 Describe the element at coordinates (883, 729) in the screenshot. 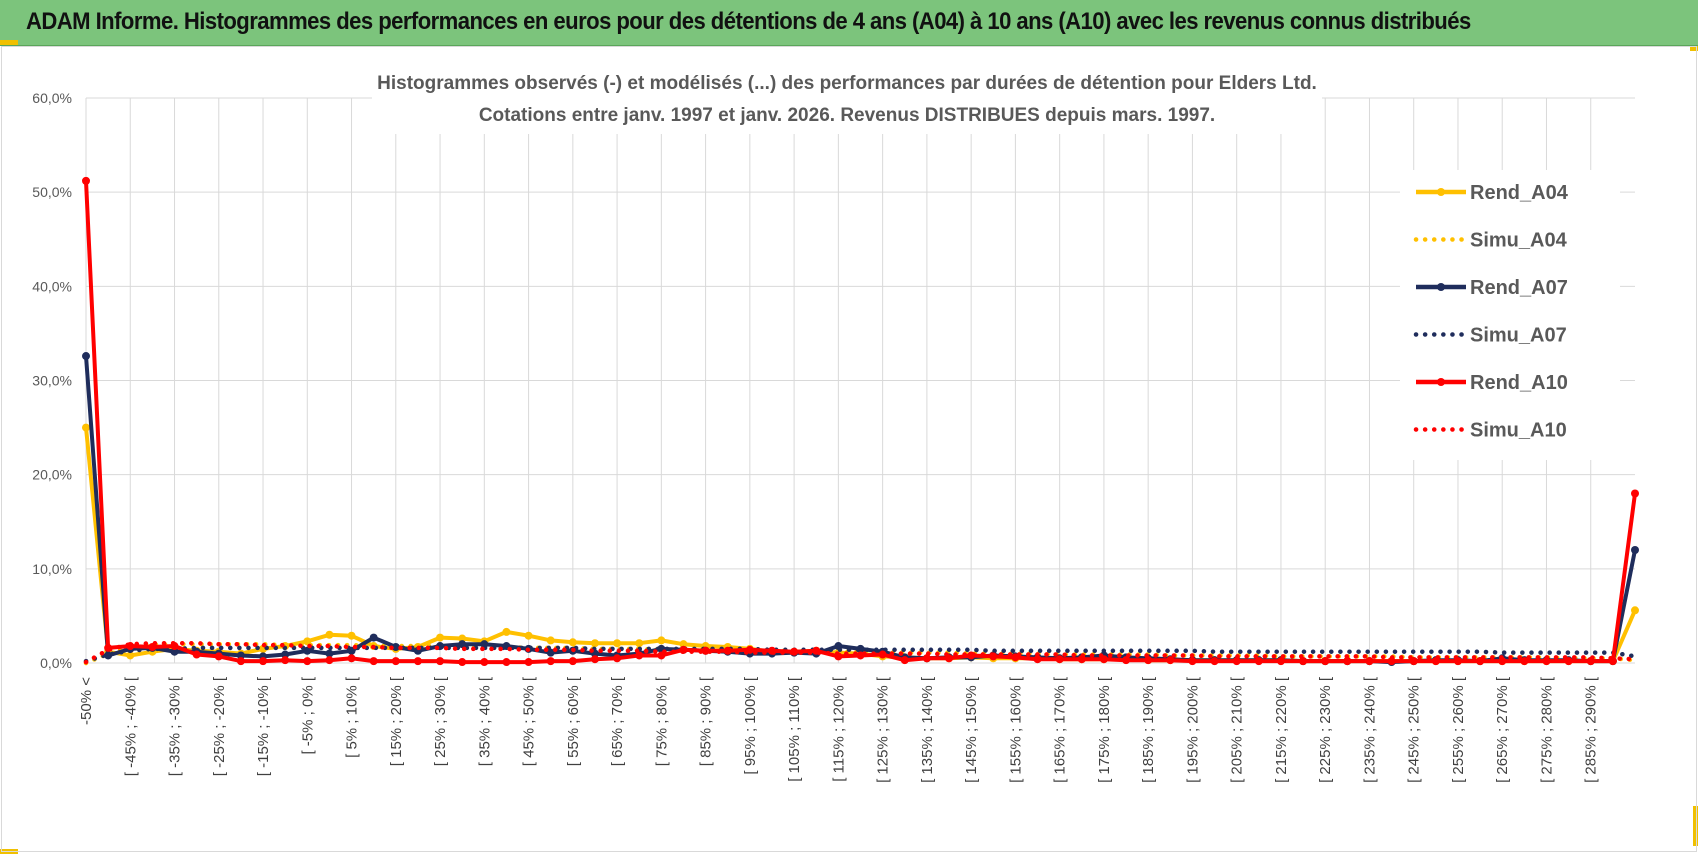

I see `x-tick-label: [ 125% ; 130% [` at that location.